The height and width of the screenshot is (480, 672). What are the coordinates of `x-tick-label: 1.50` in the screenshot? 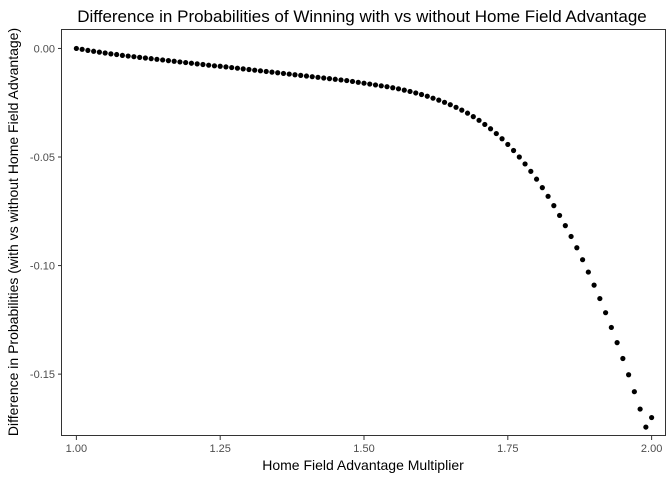 It's located at (363, 449).